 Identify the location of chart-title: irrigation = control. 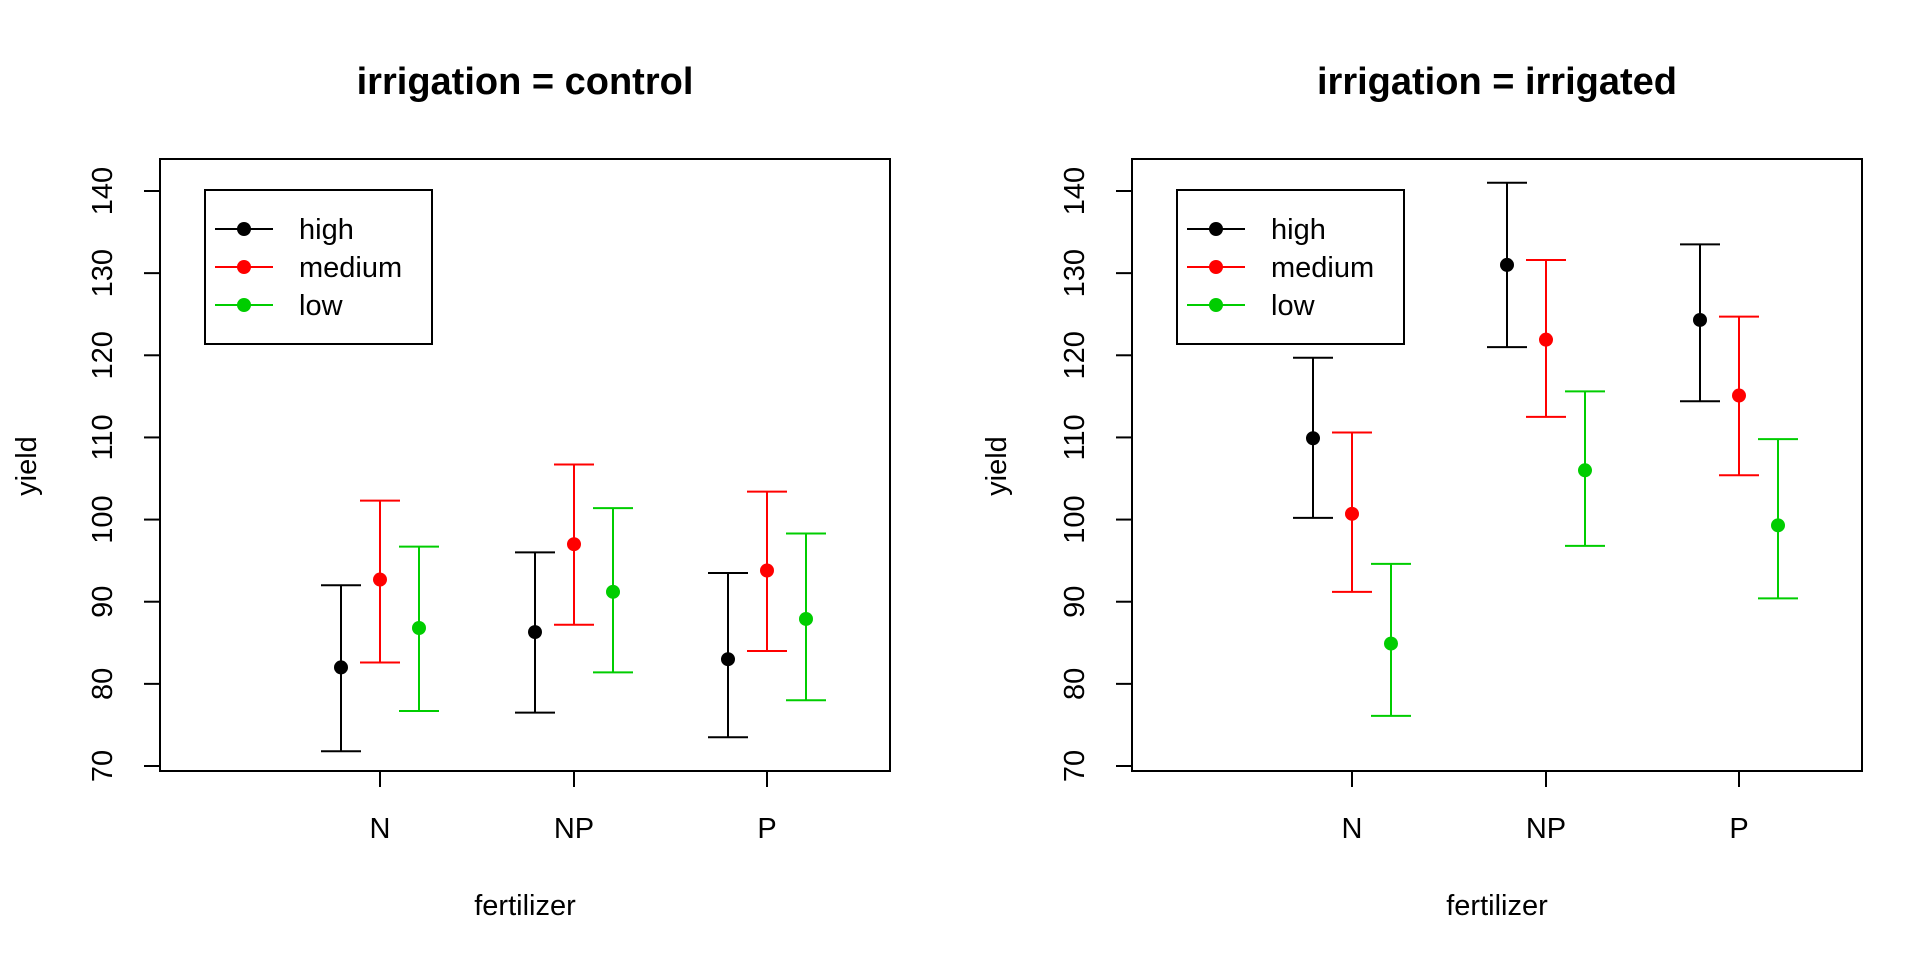
(525, 82).